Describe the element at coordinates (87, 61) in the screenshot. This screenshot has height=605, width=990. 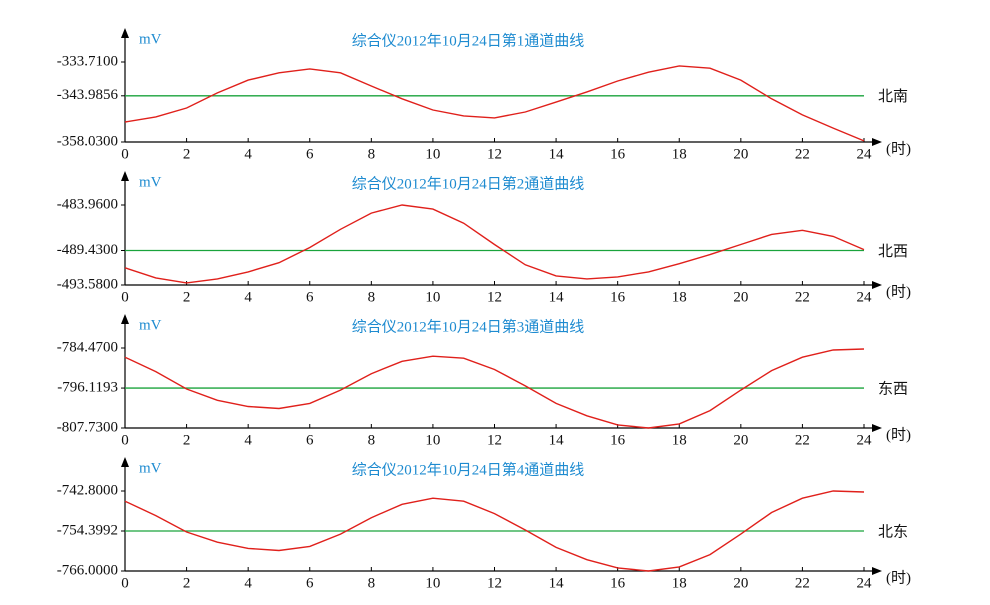
I see `y-tick-label: -333.7100` at that location.